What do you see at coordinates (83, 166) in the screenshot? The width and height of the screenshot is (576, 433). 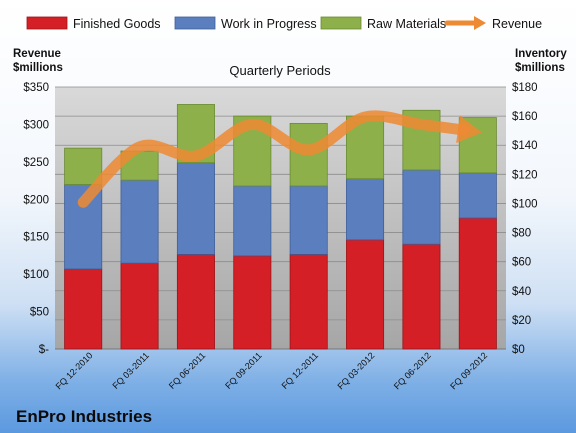 I see `bar-raw-materials` at bounding box center [83, 166].